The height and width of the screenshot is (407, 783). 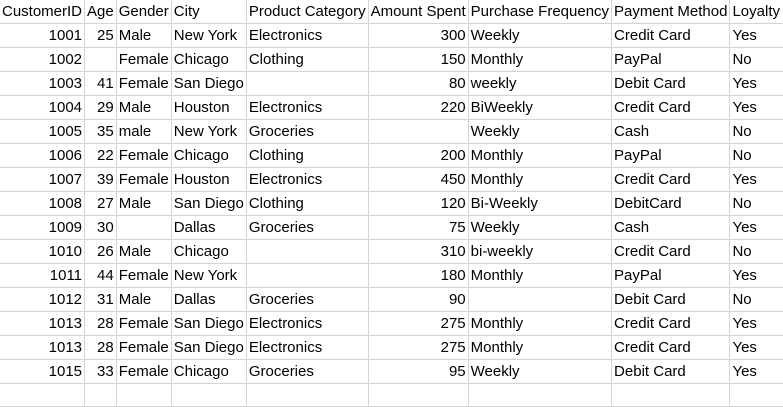 What do you see at coordinates (671, 12) in the screenshot?
I see `header-cell-payment-method: Payment Method` at bounding box center [671, 12].